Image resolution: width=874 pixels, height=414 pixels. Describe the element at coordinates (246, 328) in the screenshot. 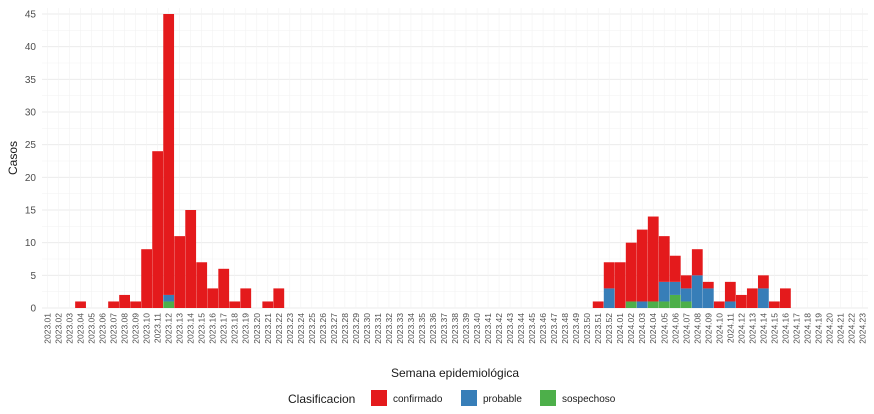

I see `x-tick-label: 2023.19` at that location.